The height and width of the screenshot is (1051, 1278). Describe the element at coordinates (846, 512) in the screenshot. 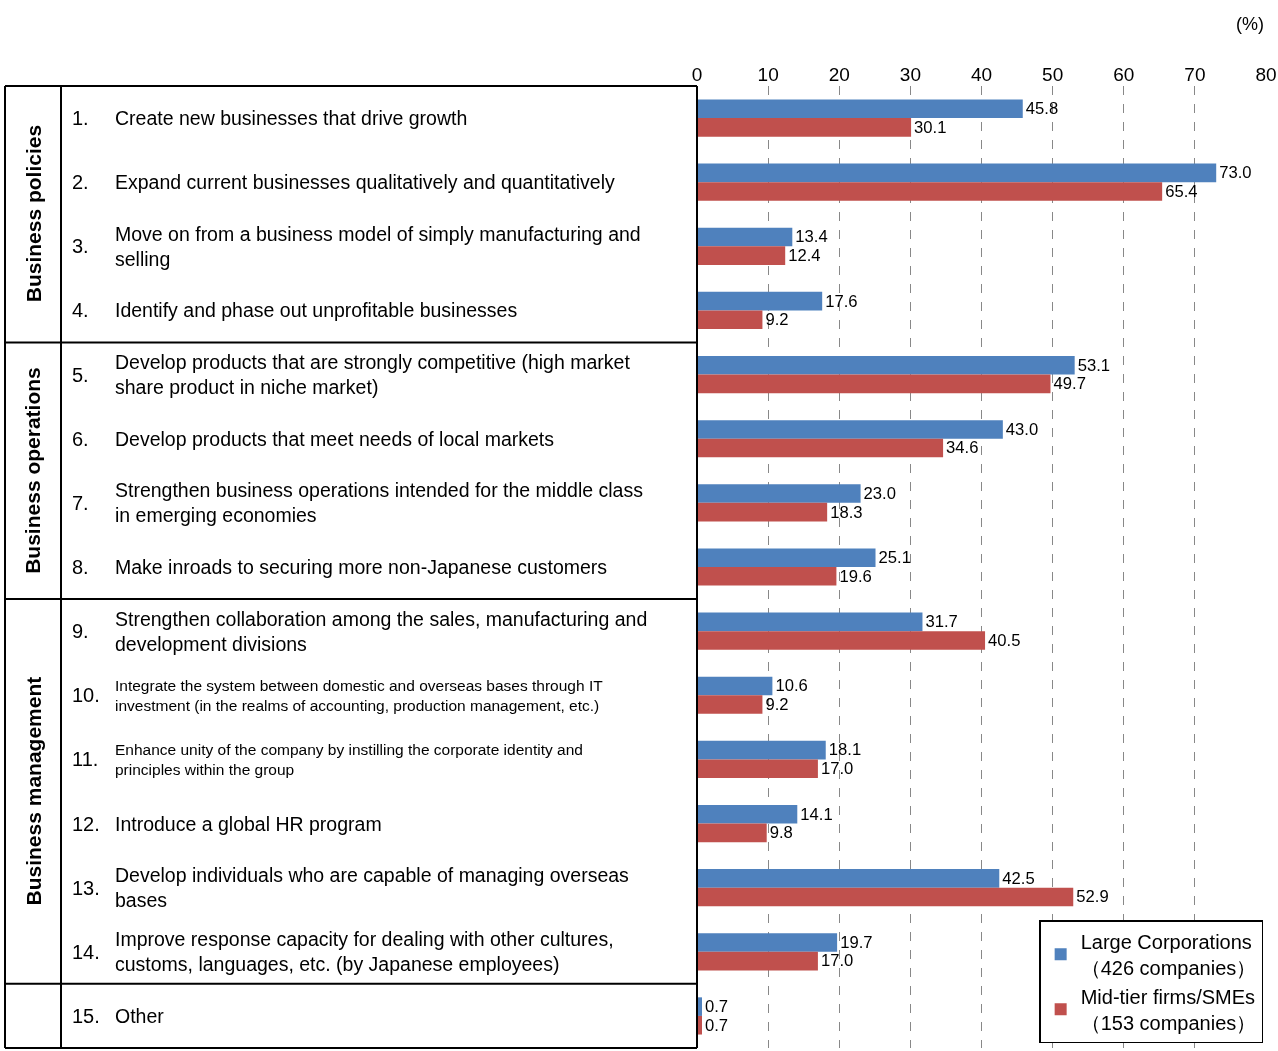

I see `data-label: 18.3` at that location.